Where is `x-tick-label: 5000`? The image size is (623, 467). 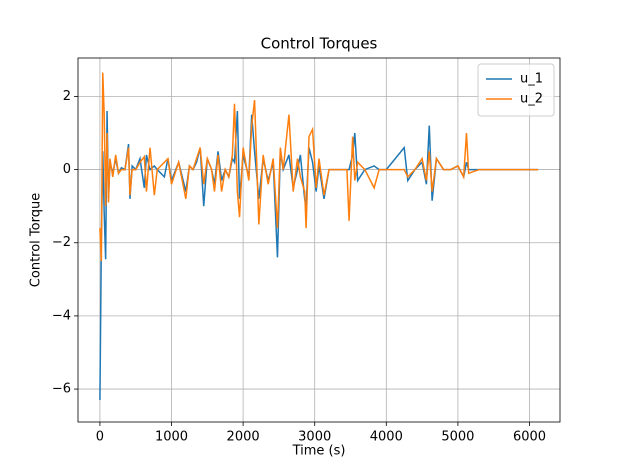
x-tick-label: 5000 is located at coordinates (457, 437).